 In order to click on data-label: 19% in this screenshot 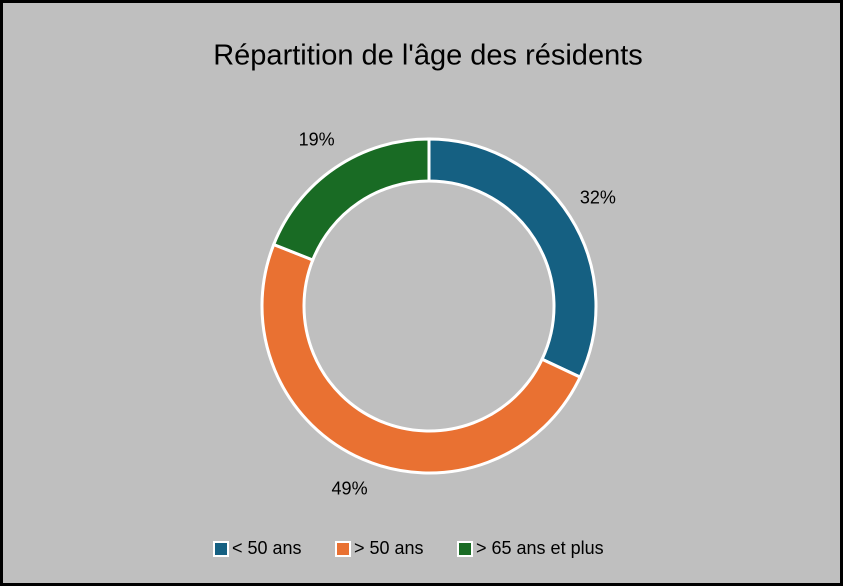, I will do `click(317, 139)`.